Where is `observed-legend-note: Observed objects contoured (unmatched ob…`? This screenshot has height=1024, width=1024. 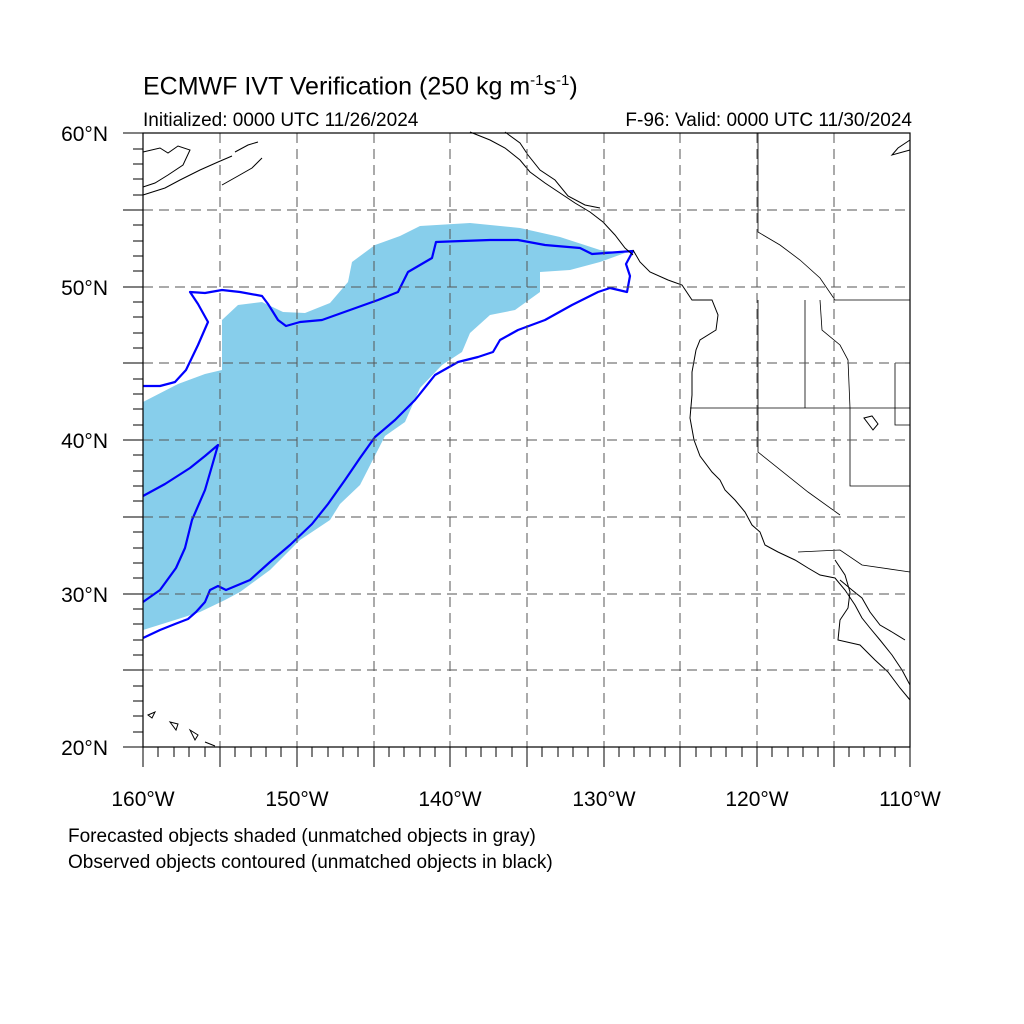
observed-legend-note: Observed objects contoured (unmatched ob… is located at coordinates (310, 862).